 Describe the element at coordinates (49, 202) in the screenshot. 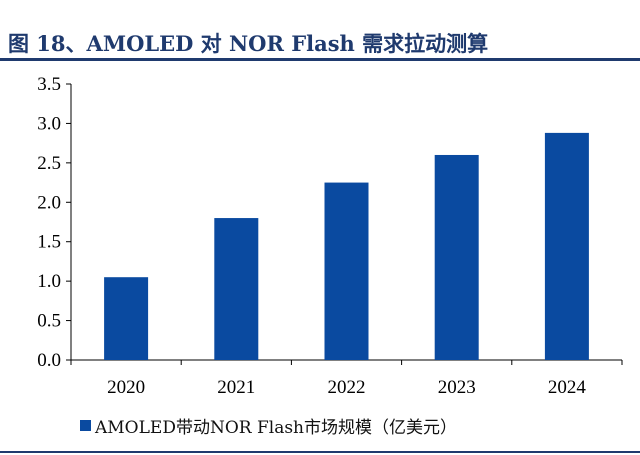

I see `y-tick-label: 2.0` at that location.